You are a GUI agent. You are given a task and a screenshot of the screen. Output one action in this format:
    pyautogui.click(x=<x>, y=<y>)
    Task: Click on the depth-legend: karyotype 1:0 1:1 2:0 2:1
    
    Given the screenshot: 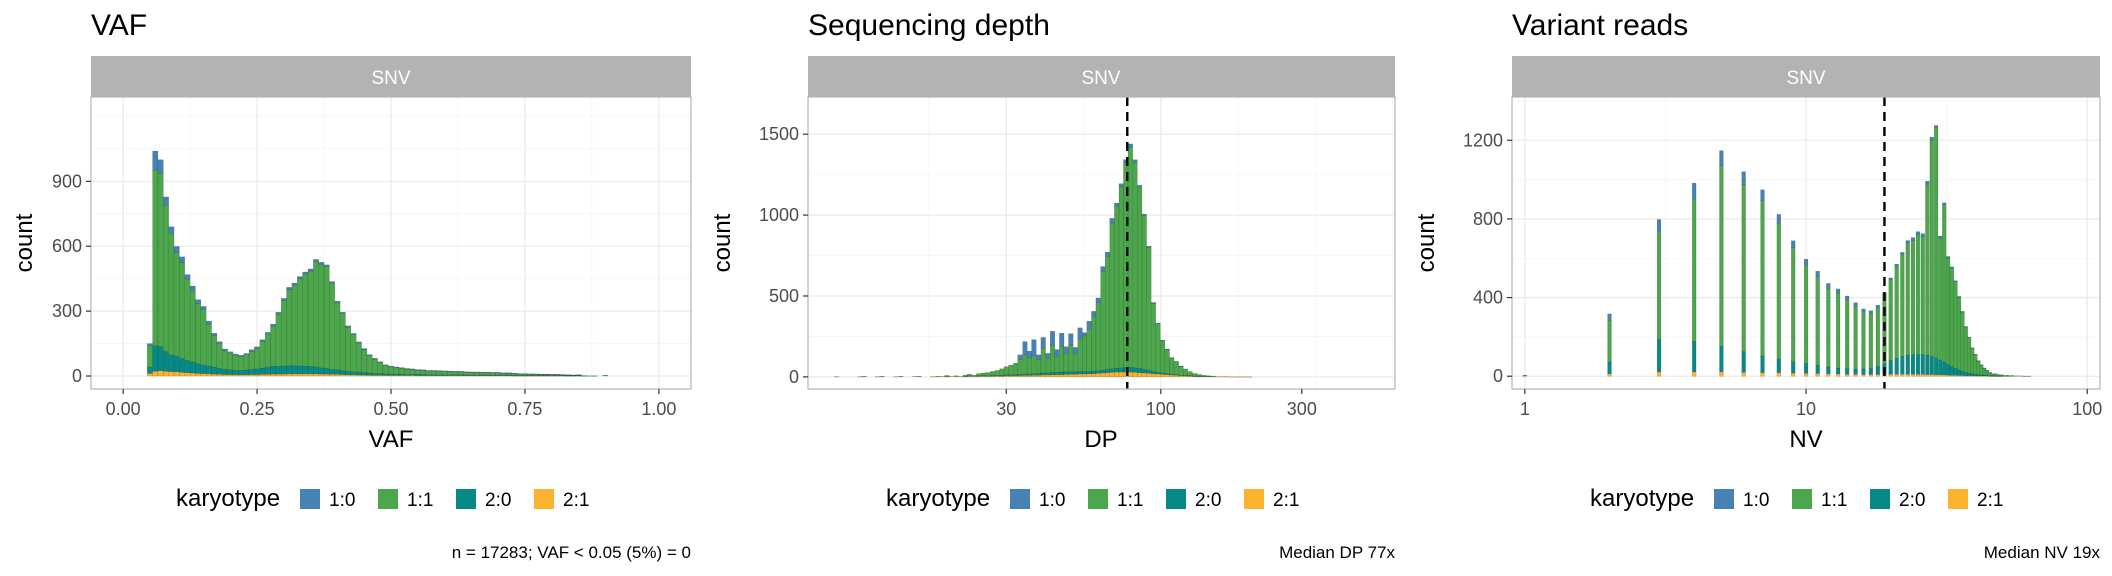 What is the action you would take?
    pyautogui.click(x=1092, y=498)
    